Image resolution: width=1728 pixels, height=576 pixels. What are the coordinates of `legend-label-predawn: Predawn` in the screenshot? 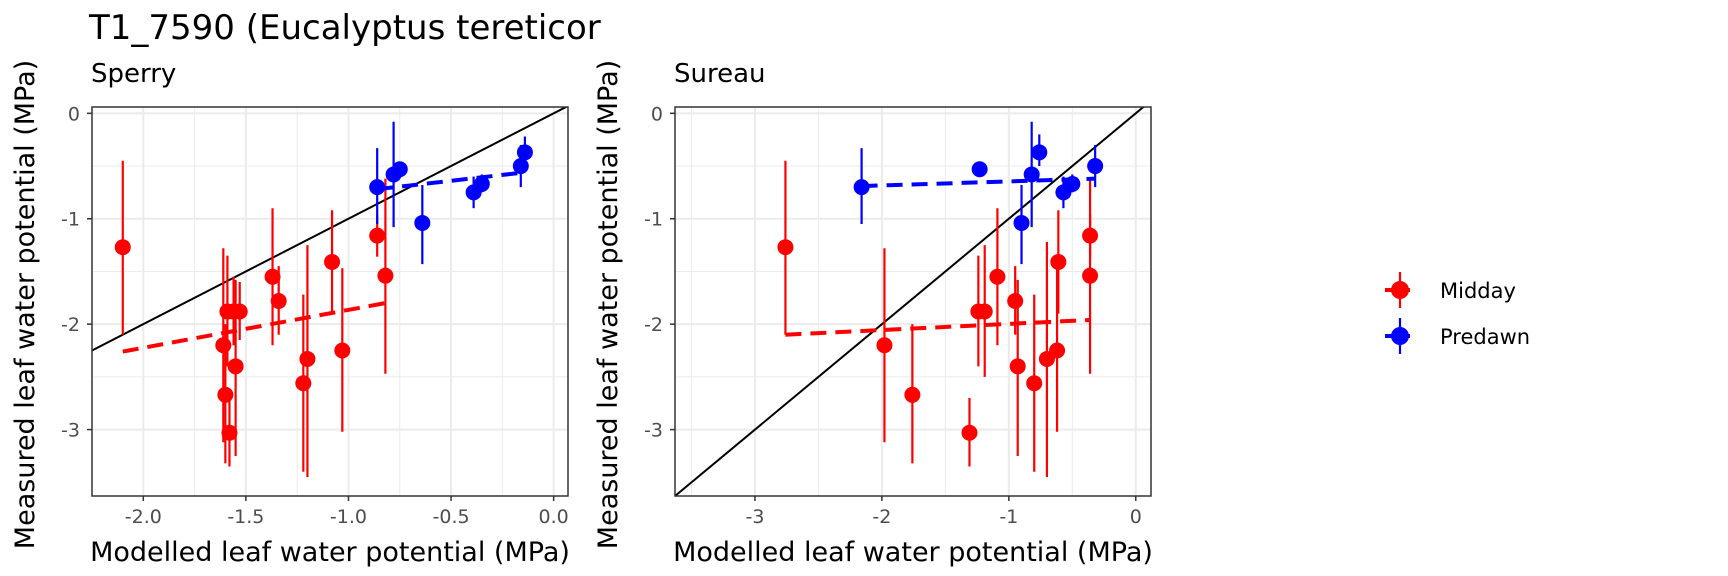 It's located at (1485, 337).